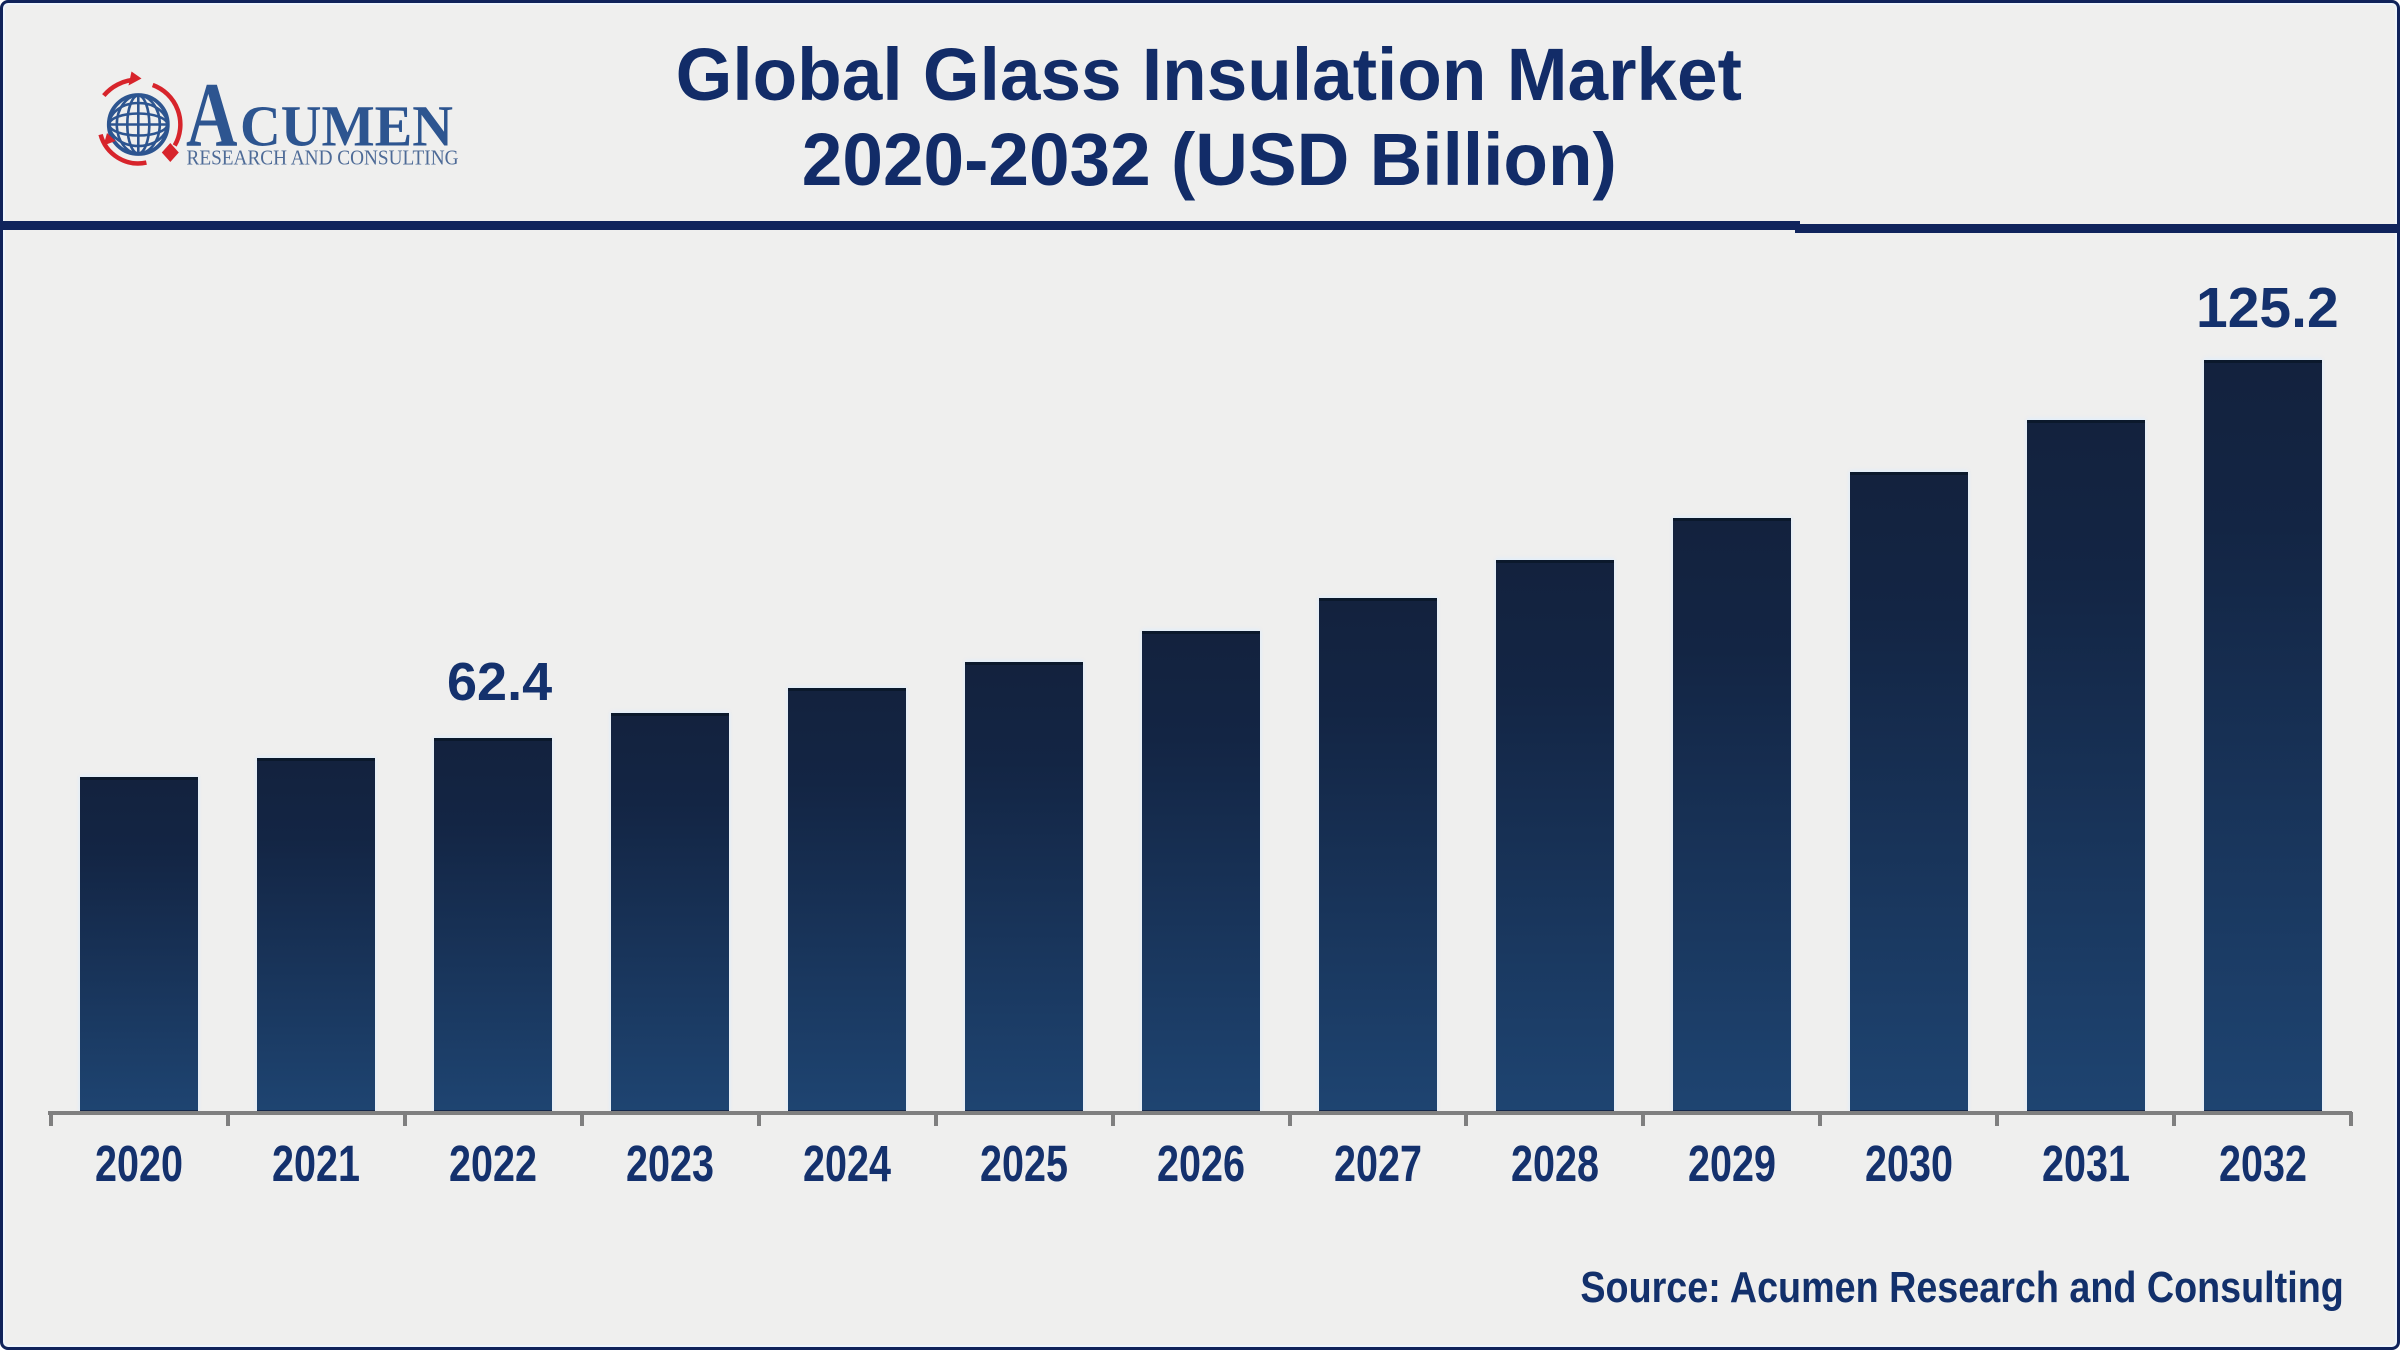  I want to click on svg-text: CUMEN, so click(346, 126).